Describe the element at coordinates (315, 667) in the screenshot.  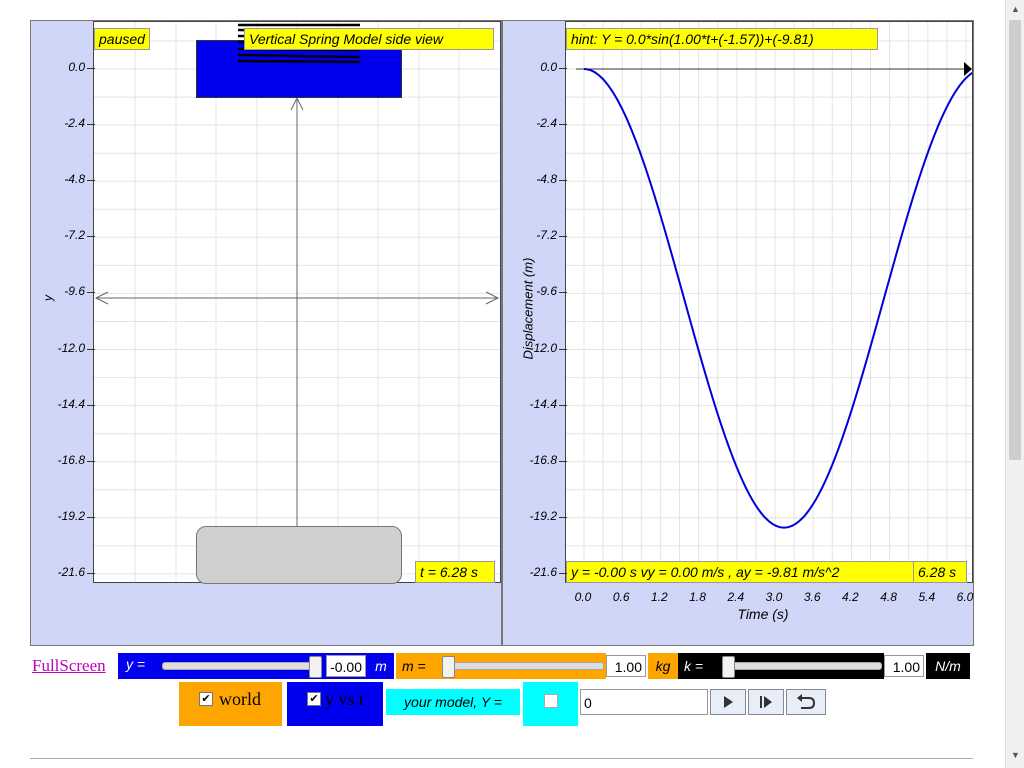
I see `y-slider-thumb` at that location.